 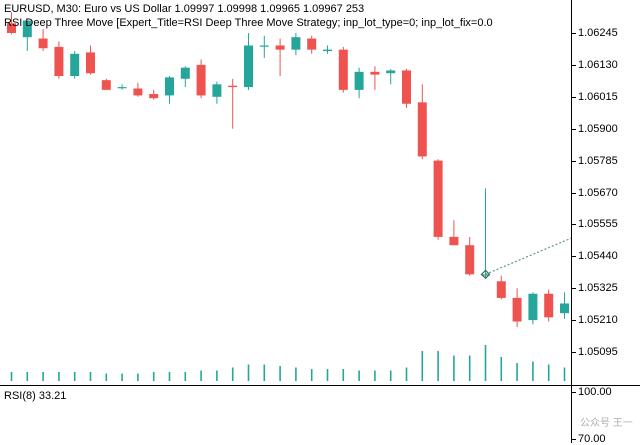 I want to click on trade-entry-marker, so click(x=485, y=274).